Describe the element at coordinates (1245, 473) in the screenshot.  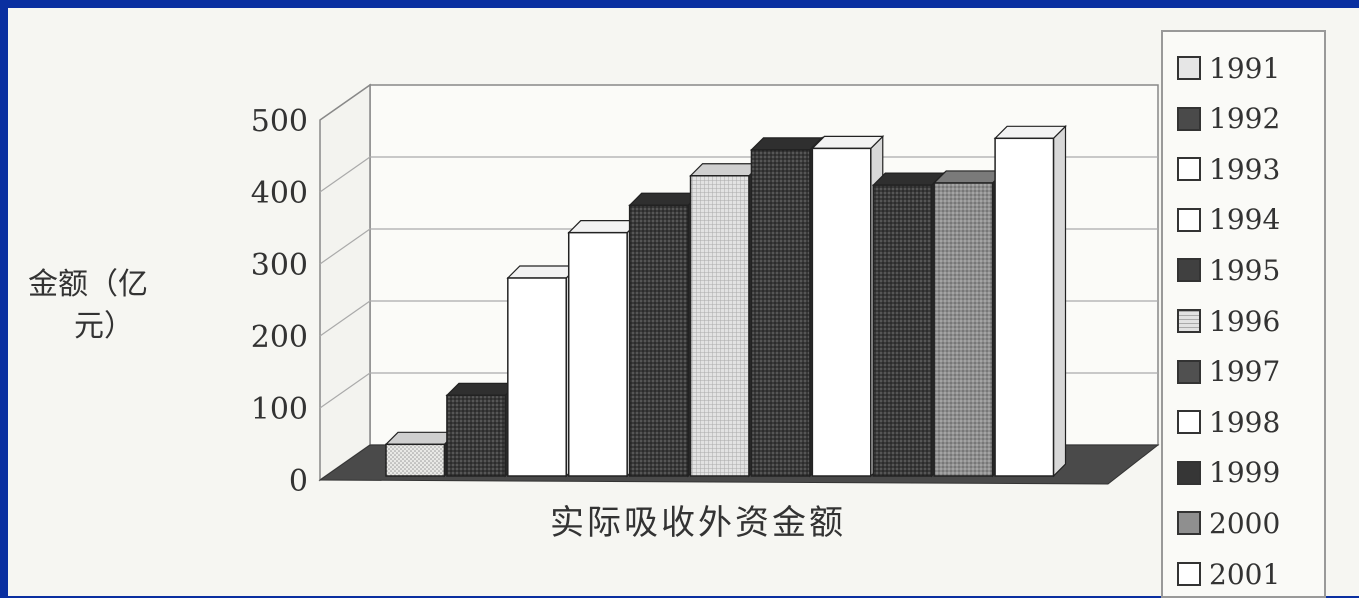
I see `legend-label: 1999` at that location.